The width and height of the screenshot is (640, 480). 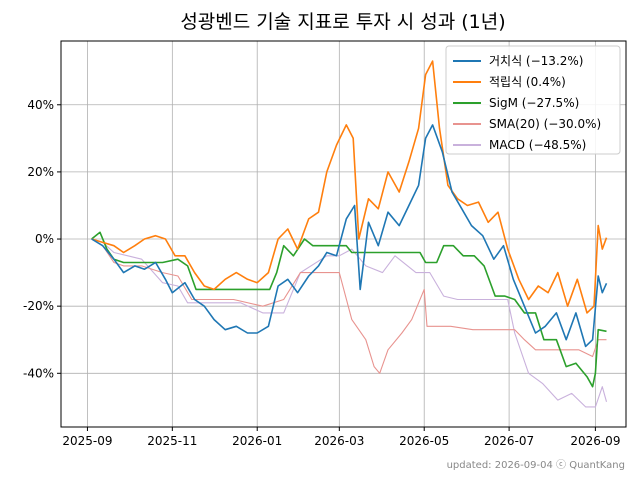 I want to click on y-axis: -40% -20% 0% 20% 40%, so click(x=42, y=239).